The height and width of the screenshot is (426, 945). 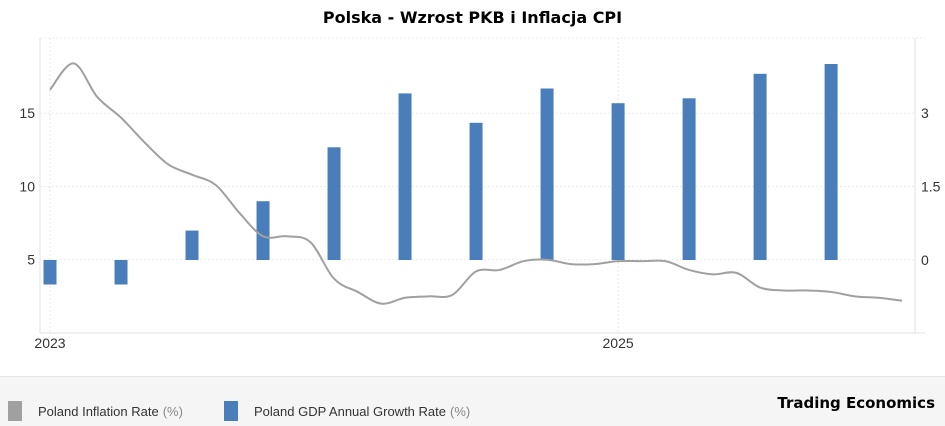 I want to click on legend-label: Poland Inflation Rate, so click(x=98, y=411).